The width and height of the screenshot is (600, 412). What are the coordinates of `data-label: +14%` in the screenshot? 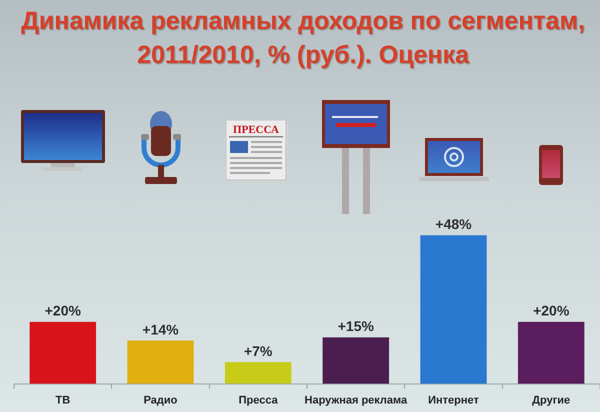 It's located at (161, 329).